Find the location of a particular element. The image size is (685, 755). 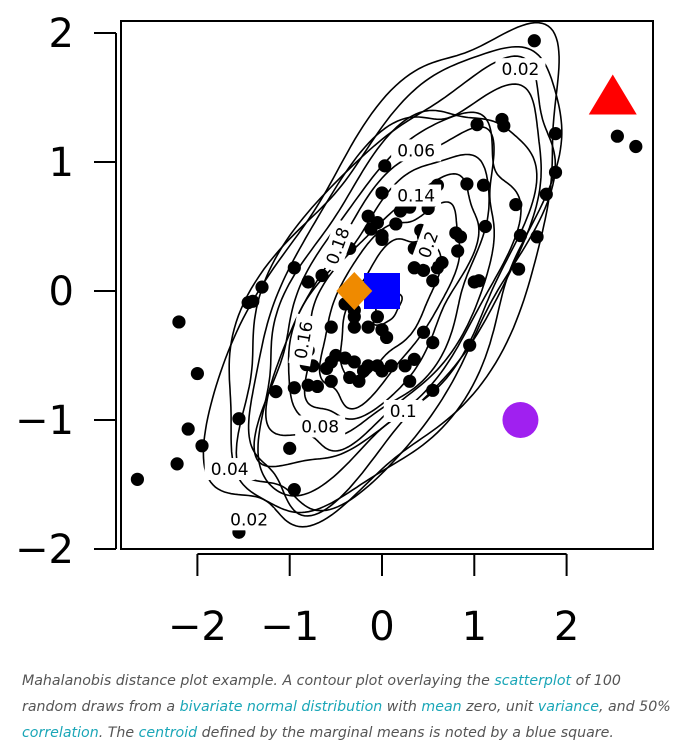

y-axis: −2 −1 0 1 2 is located at coordinates (66, 292).